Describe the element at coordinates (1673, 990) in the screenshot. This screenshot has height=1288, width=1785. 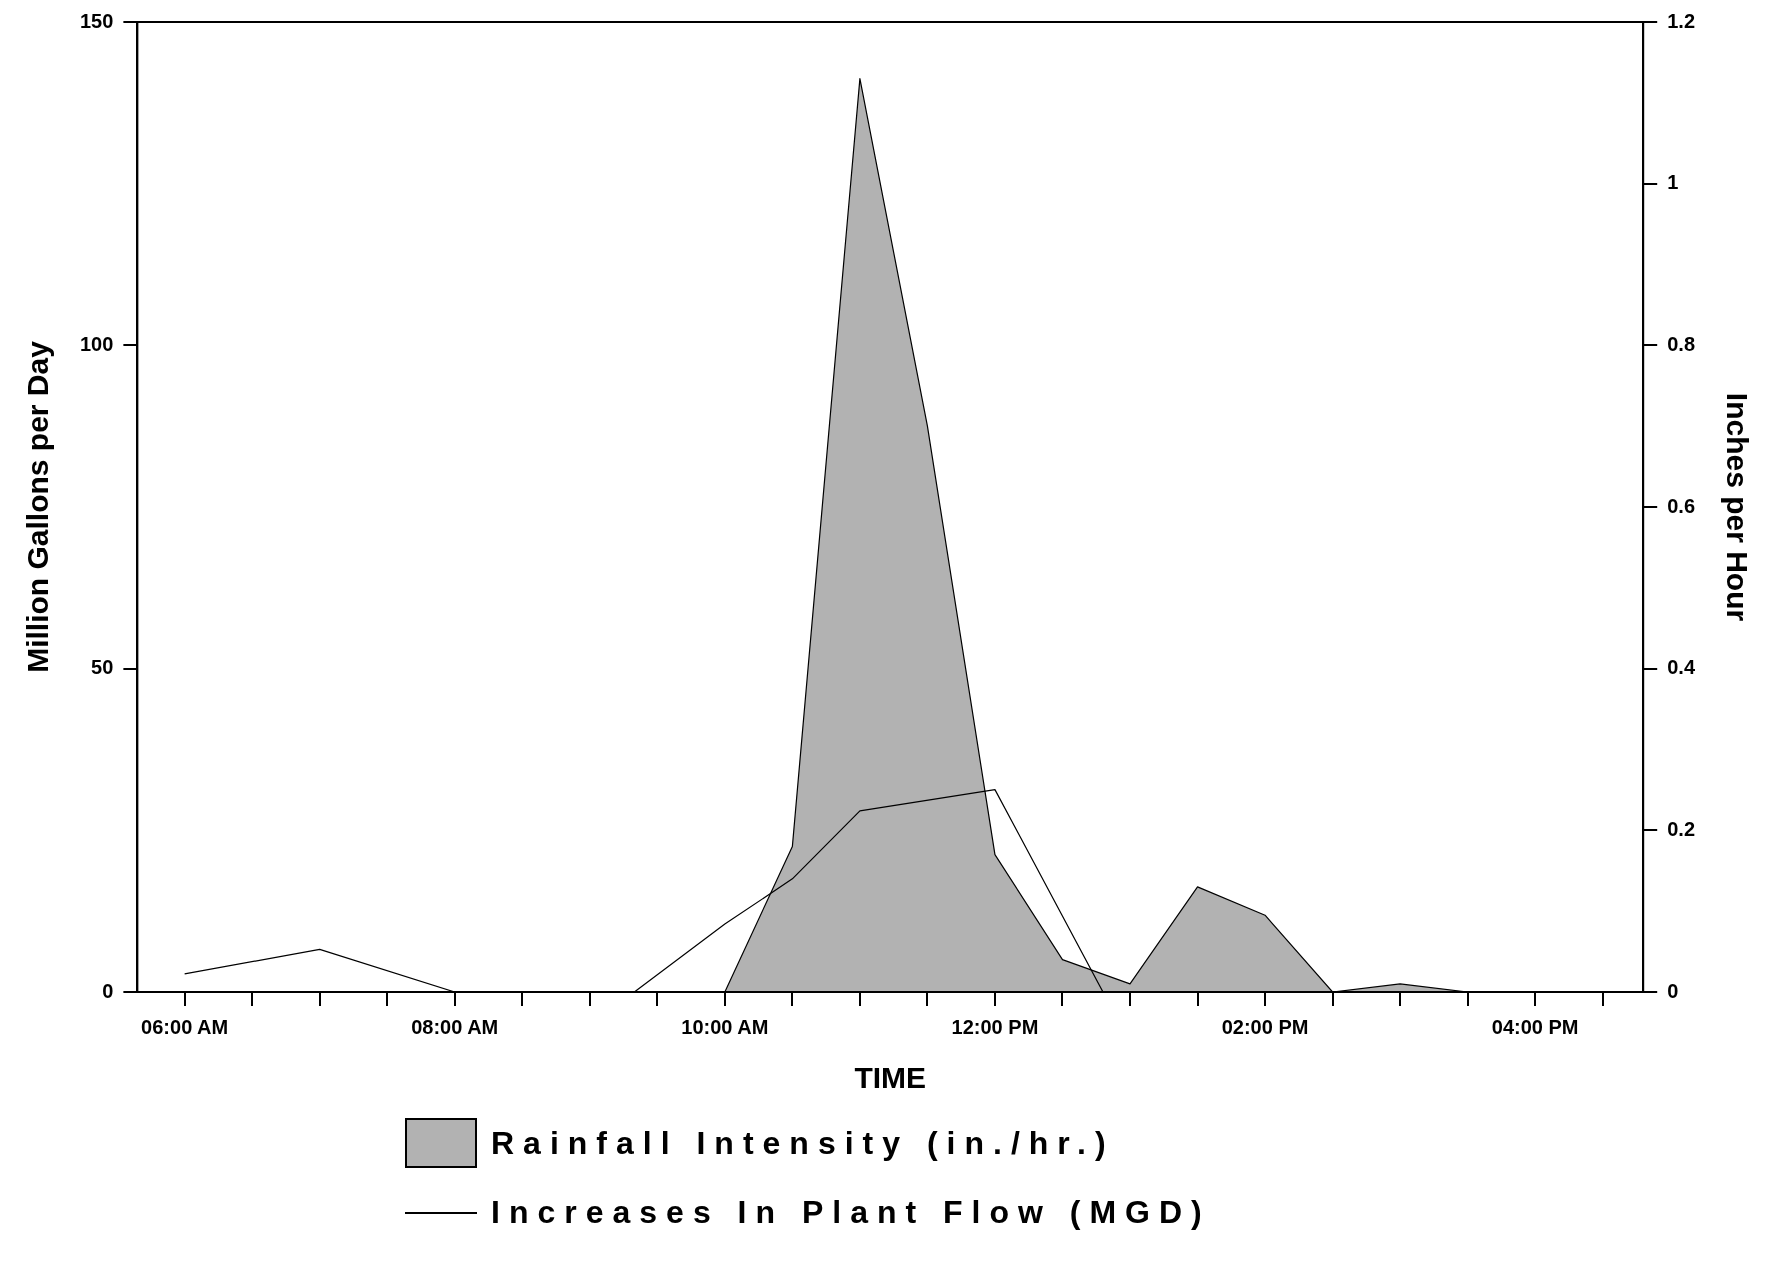
I see `y2-tick-label: 0` at that location.